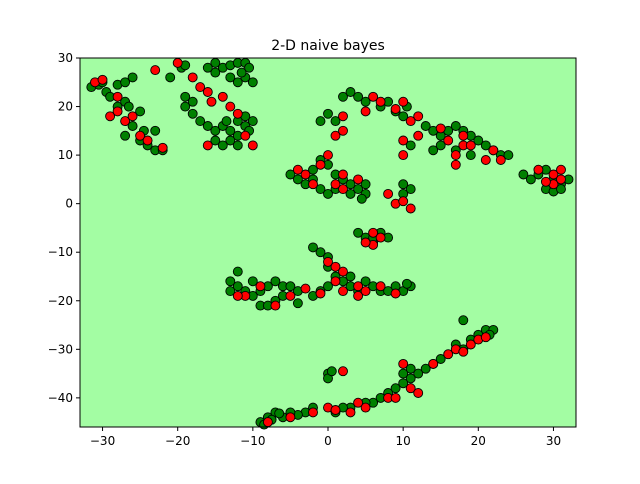 The width and height of the screenshot is (640, 484). What do you see at coordinates (478, 441) in the screenshot?
I see `x-tick-label: 20` at bounding box center [478, 441].